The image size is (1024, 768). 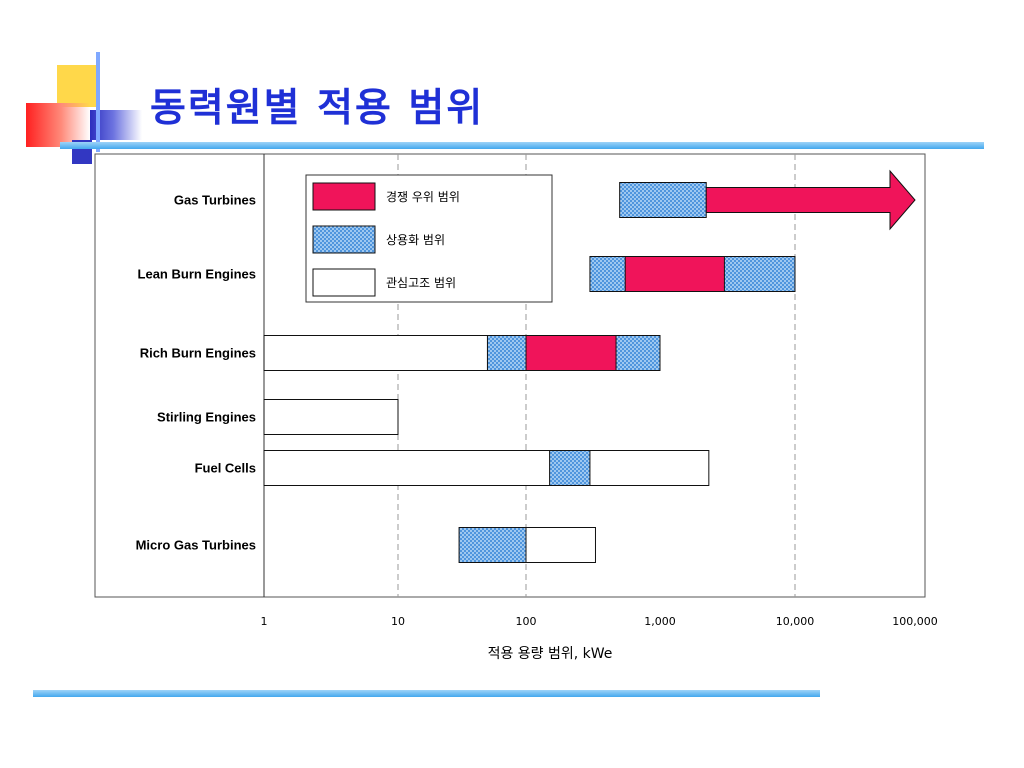 What do you see at coordinates (344, 196) in the screenshot?
I see `legend-swatch-competitive` at bounding box center [344, 196].